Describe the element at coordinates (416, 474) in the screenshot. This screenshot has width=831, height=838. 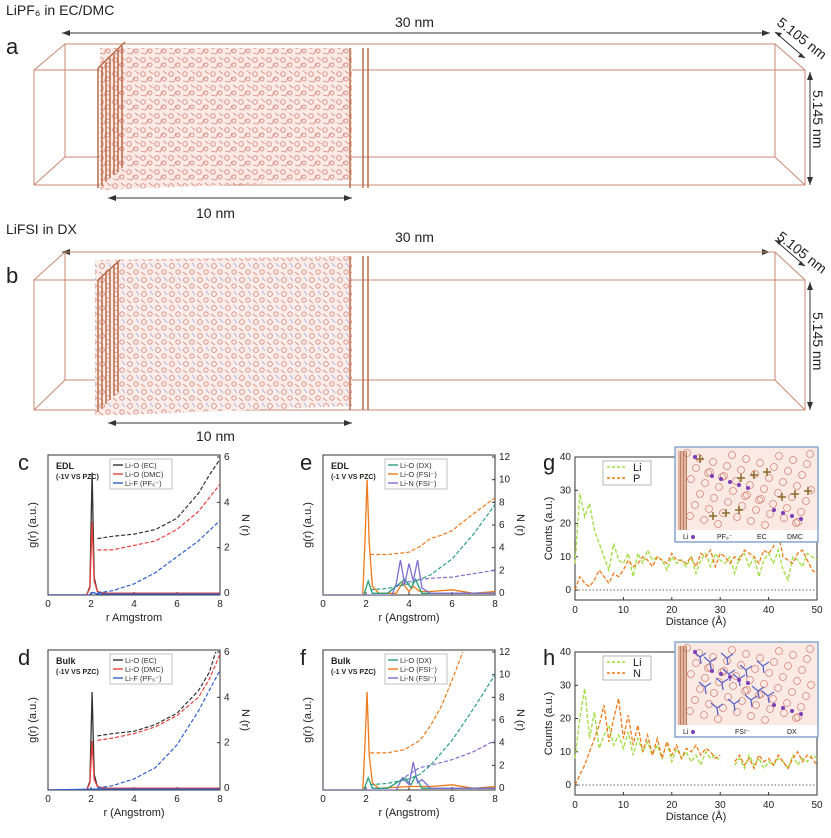
I see `legend-box` at that location.